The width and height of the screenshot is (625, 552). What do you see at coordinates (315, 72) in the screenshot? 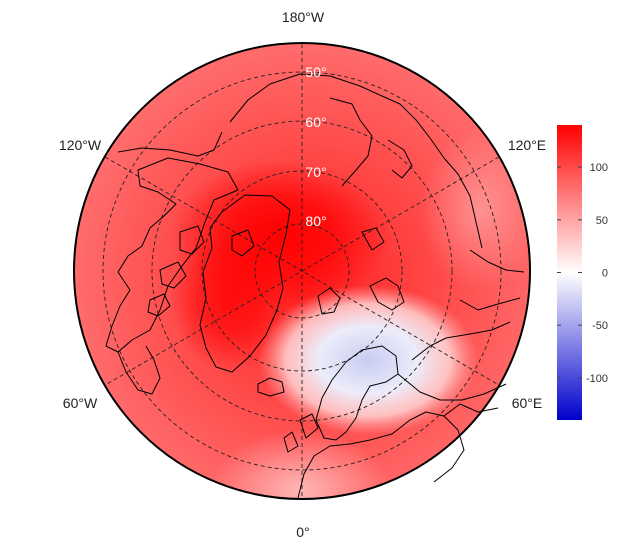
I see `parallel-label-50: 50°` at bounding box center [315, 72].